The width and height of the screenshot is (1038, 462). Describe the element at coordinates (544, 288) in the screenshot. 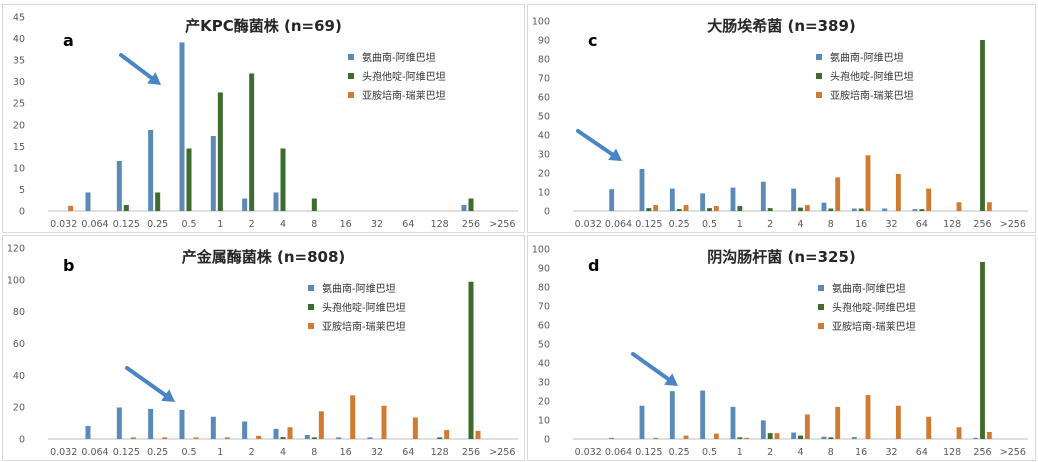

I see `y-tick-label: 80` at that location.